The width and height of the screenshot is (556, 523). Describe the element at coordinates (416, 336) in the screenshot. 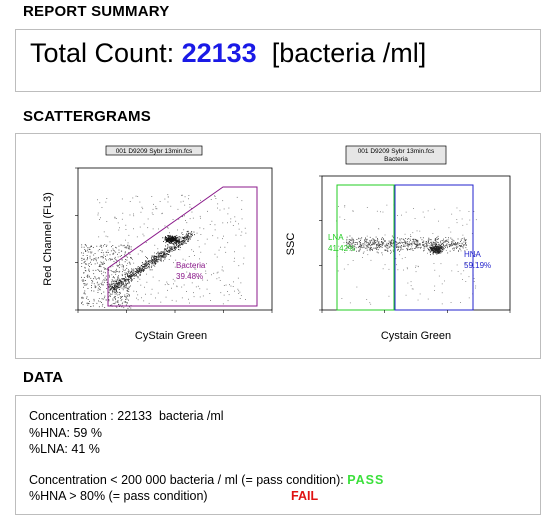

I see `plot2-xlabel: Cystain Green` at that location.